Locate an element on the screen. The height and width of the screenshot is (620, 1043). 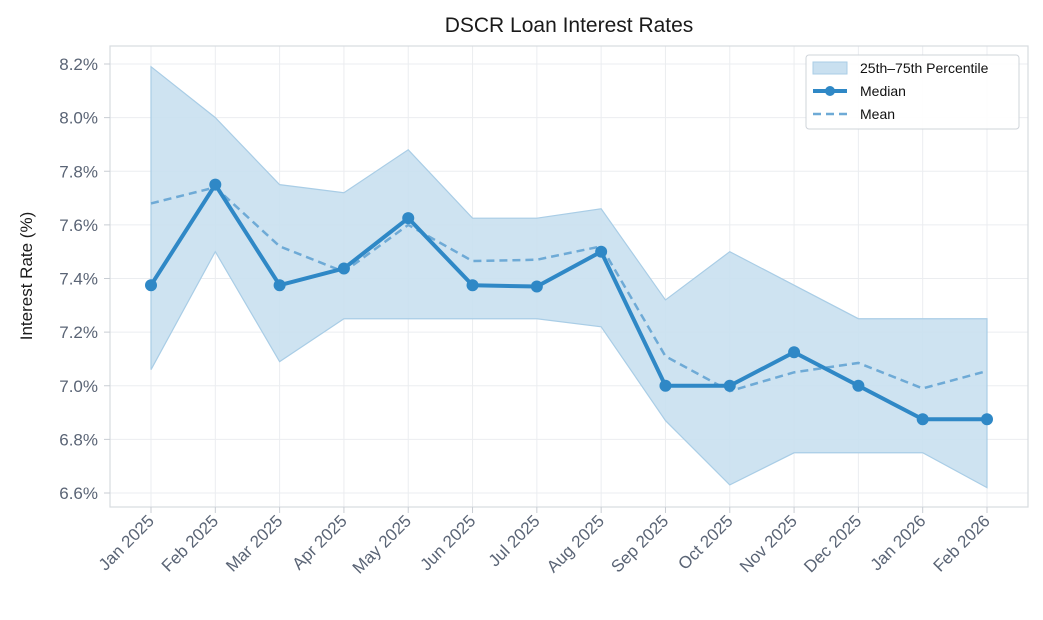
x-tick-label: Mar 2025 is located at coordinates (254, 543).